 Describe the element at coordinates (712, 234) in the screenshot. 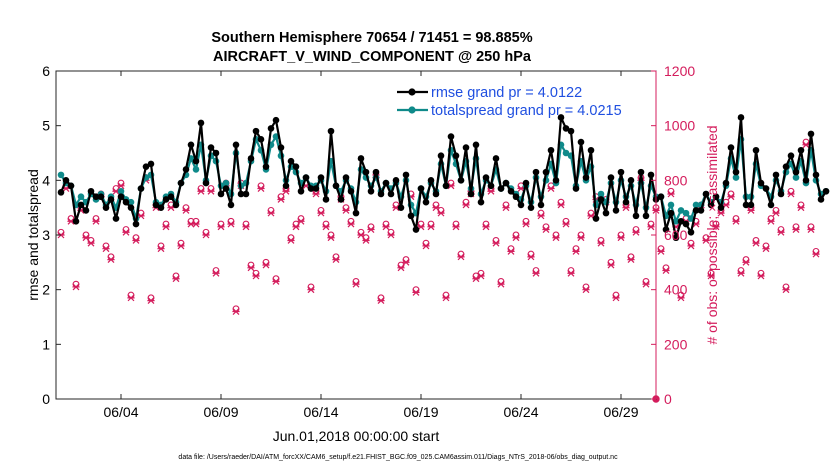

I see `y-axis-right-label: # of obs: o=possible; ×=assimilated` at that location.